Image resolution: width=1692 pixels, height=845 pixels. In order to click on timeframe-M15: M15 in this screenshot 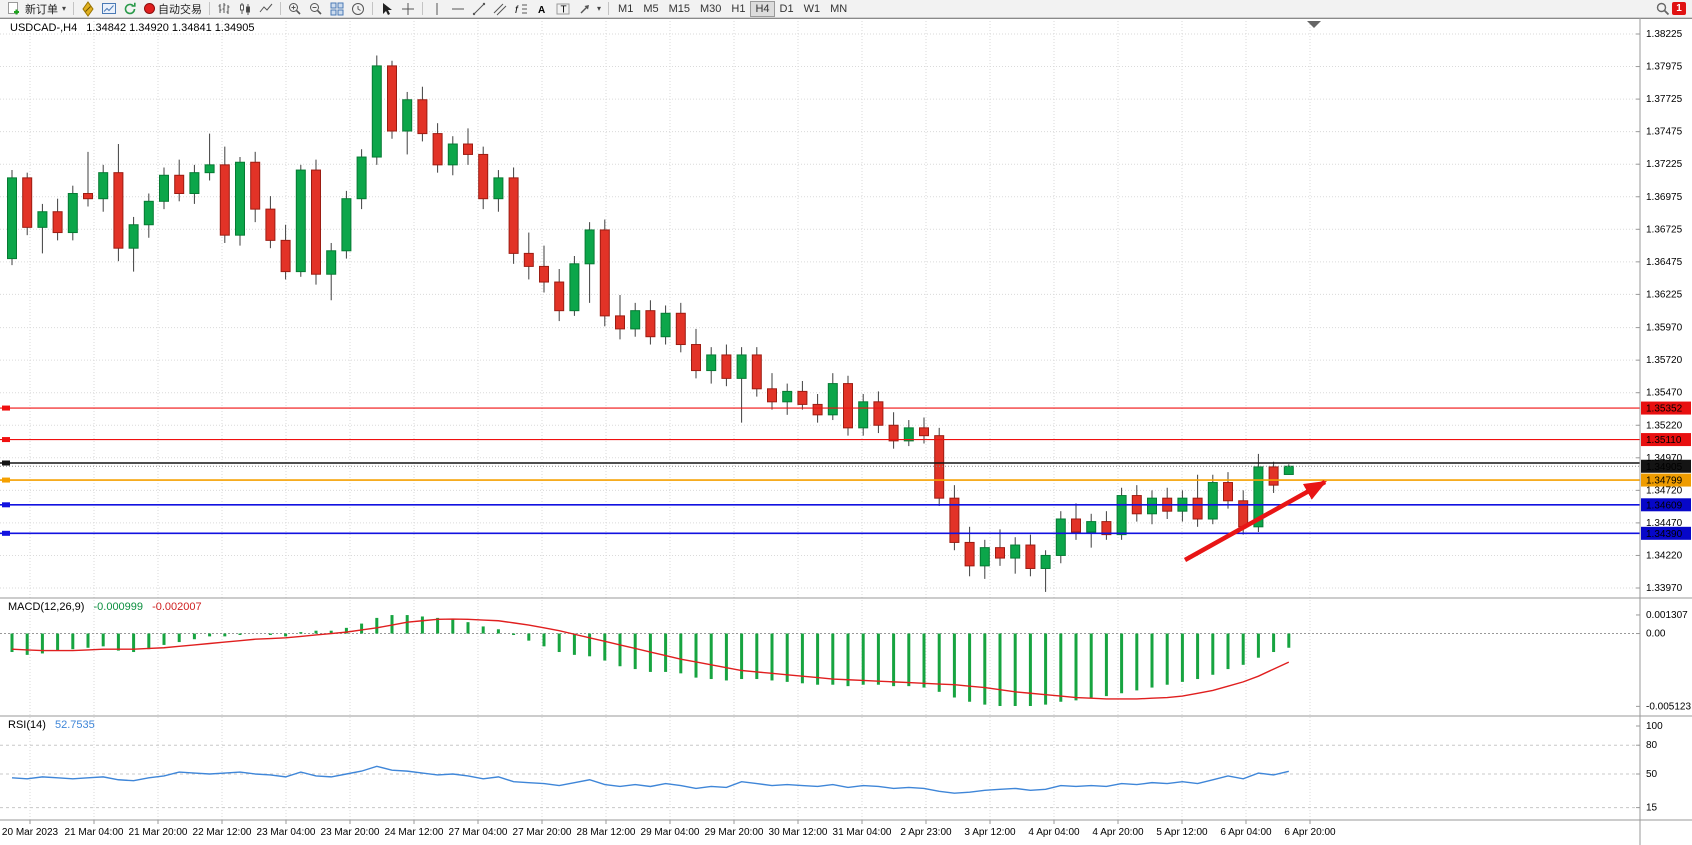, I will do `click(679, 9)`.